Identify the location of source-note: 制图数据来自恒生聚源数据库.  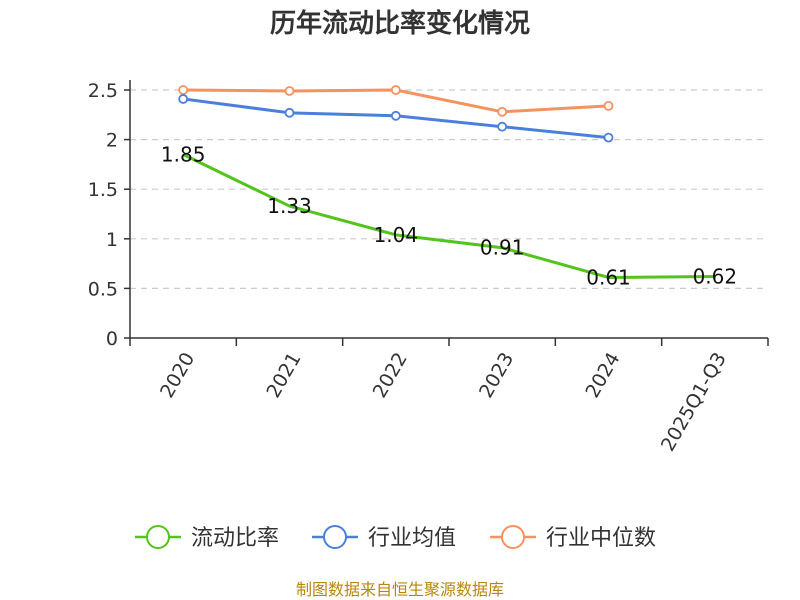
(400, 589).